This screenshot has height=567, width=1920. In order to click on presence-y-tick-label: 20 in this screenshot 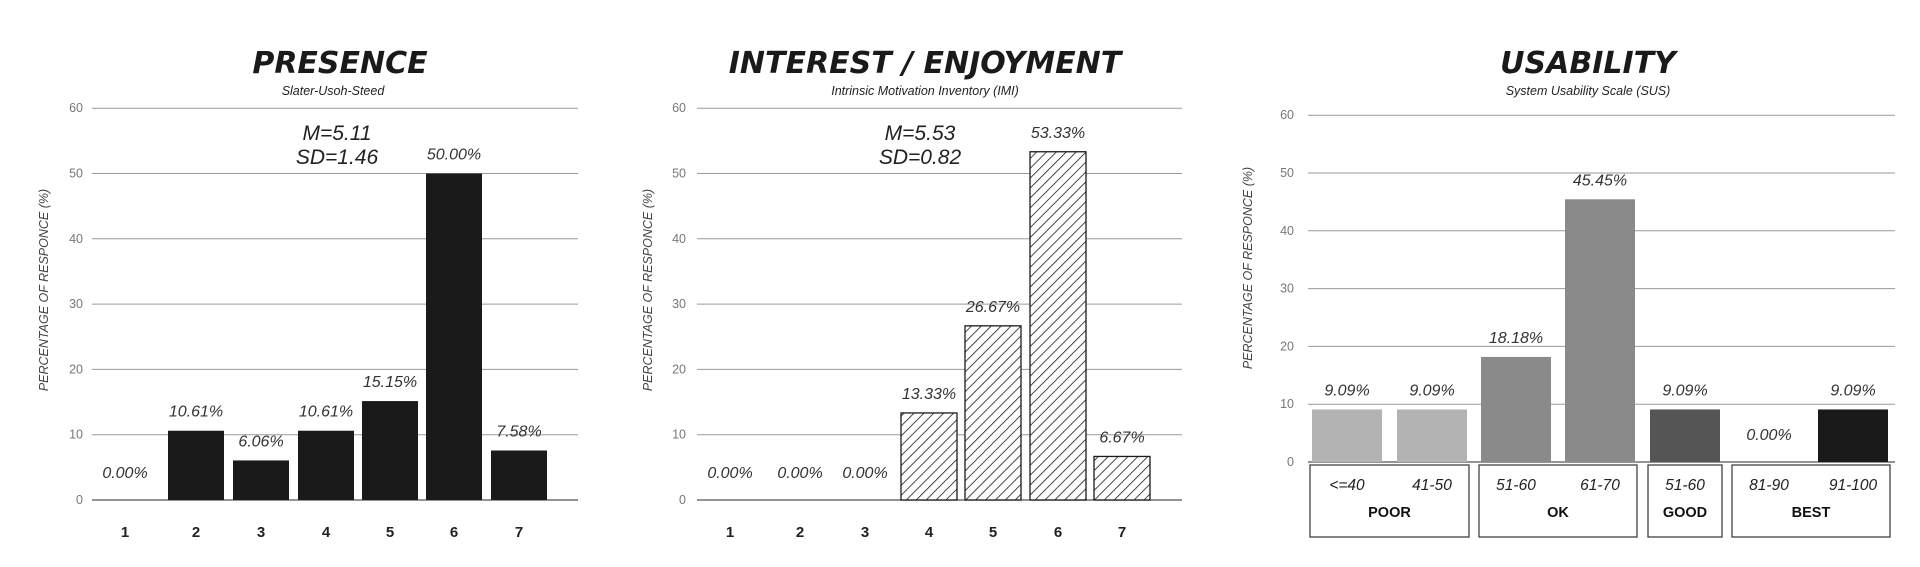, I will do `click(76, 369)`.